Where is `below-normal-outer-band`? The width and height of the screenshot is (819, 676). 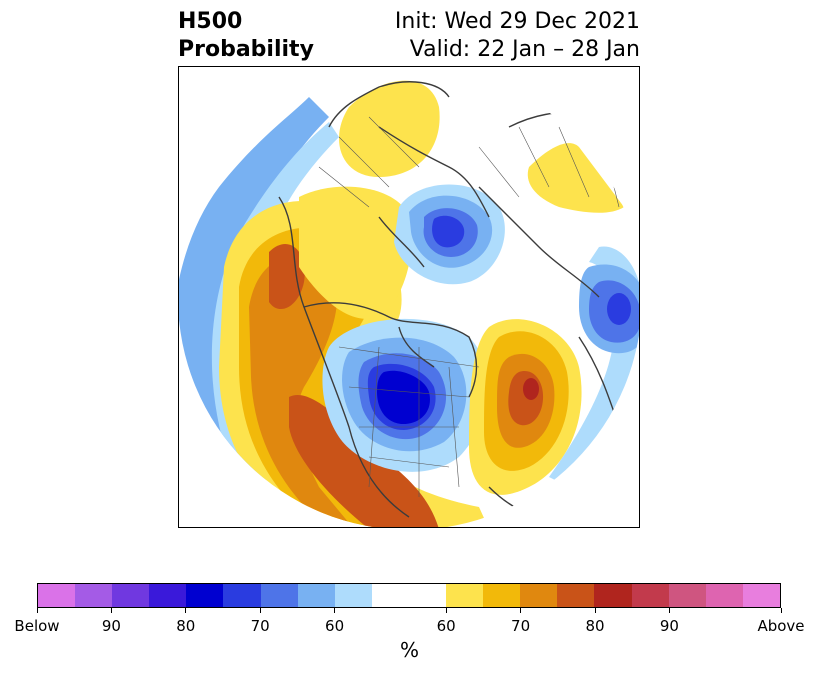 below-normal-outer-band is located at coordinates (254, 297).